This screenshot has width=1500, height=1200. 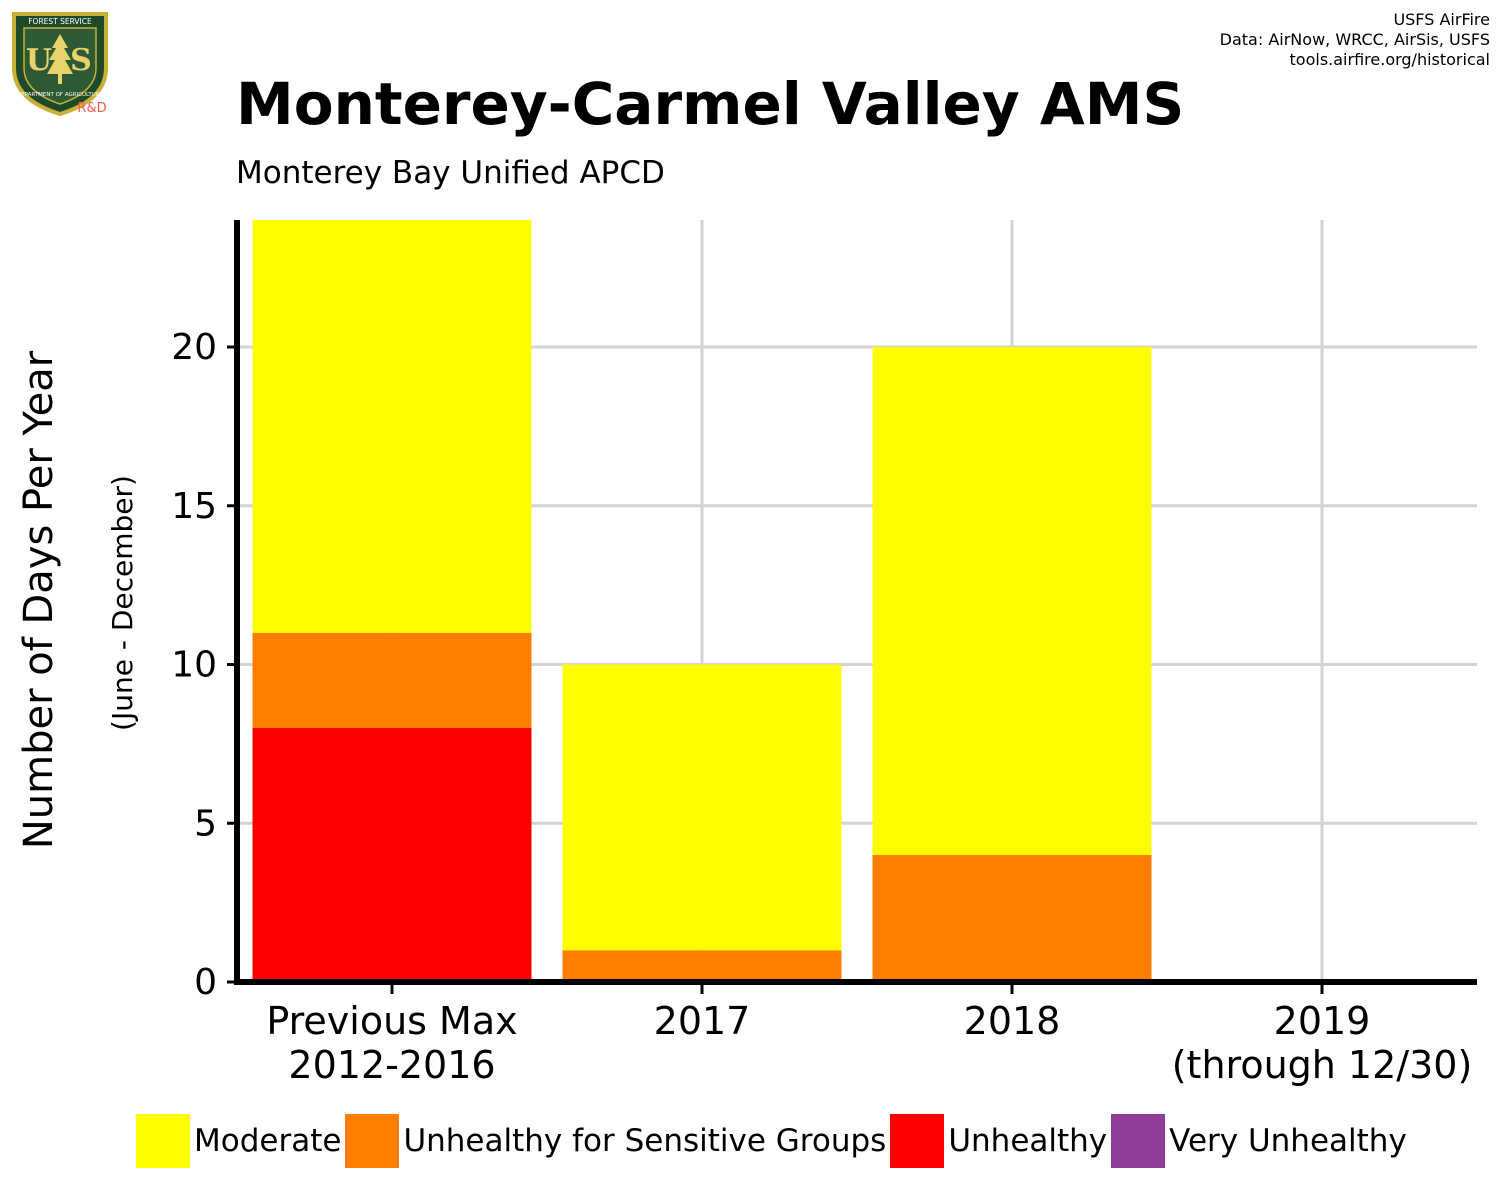 I want to click on legend-label: Unhealthy, so click(x=1028, y=1141).